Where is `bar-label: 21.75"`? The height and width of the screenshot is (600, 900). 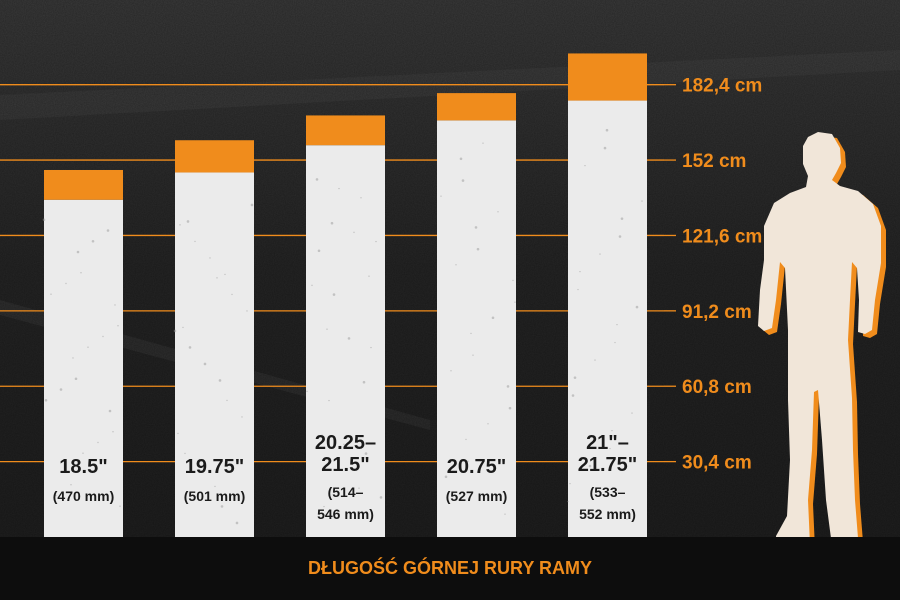 bar-label: 21.75" is located at coordinates (608, 465).